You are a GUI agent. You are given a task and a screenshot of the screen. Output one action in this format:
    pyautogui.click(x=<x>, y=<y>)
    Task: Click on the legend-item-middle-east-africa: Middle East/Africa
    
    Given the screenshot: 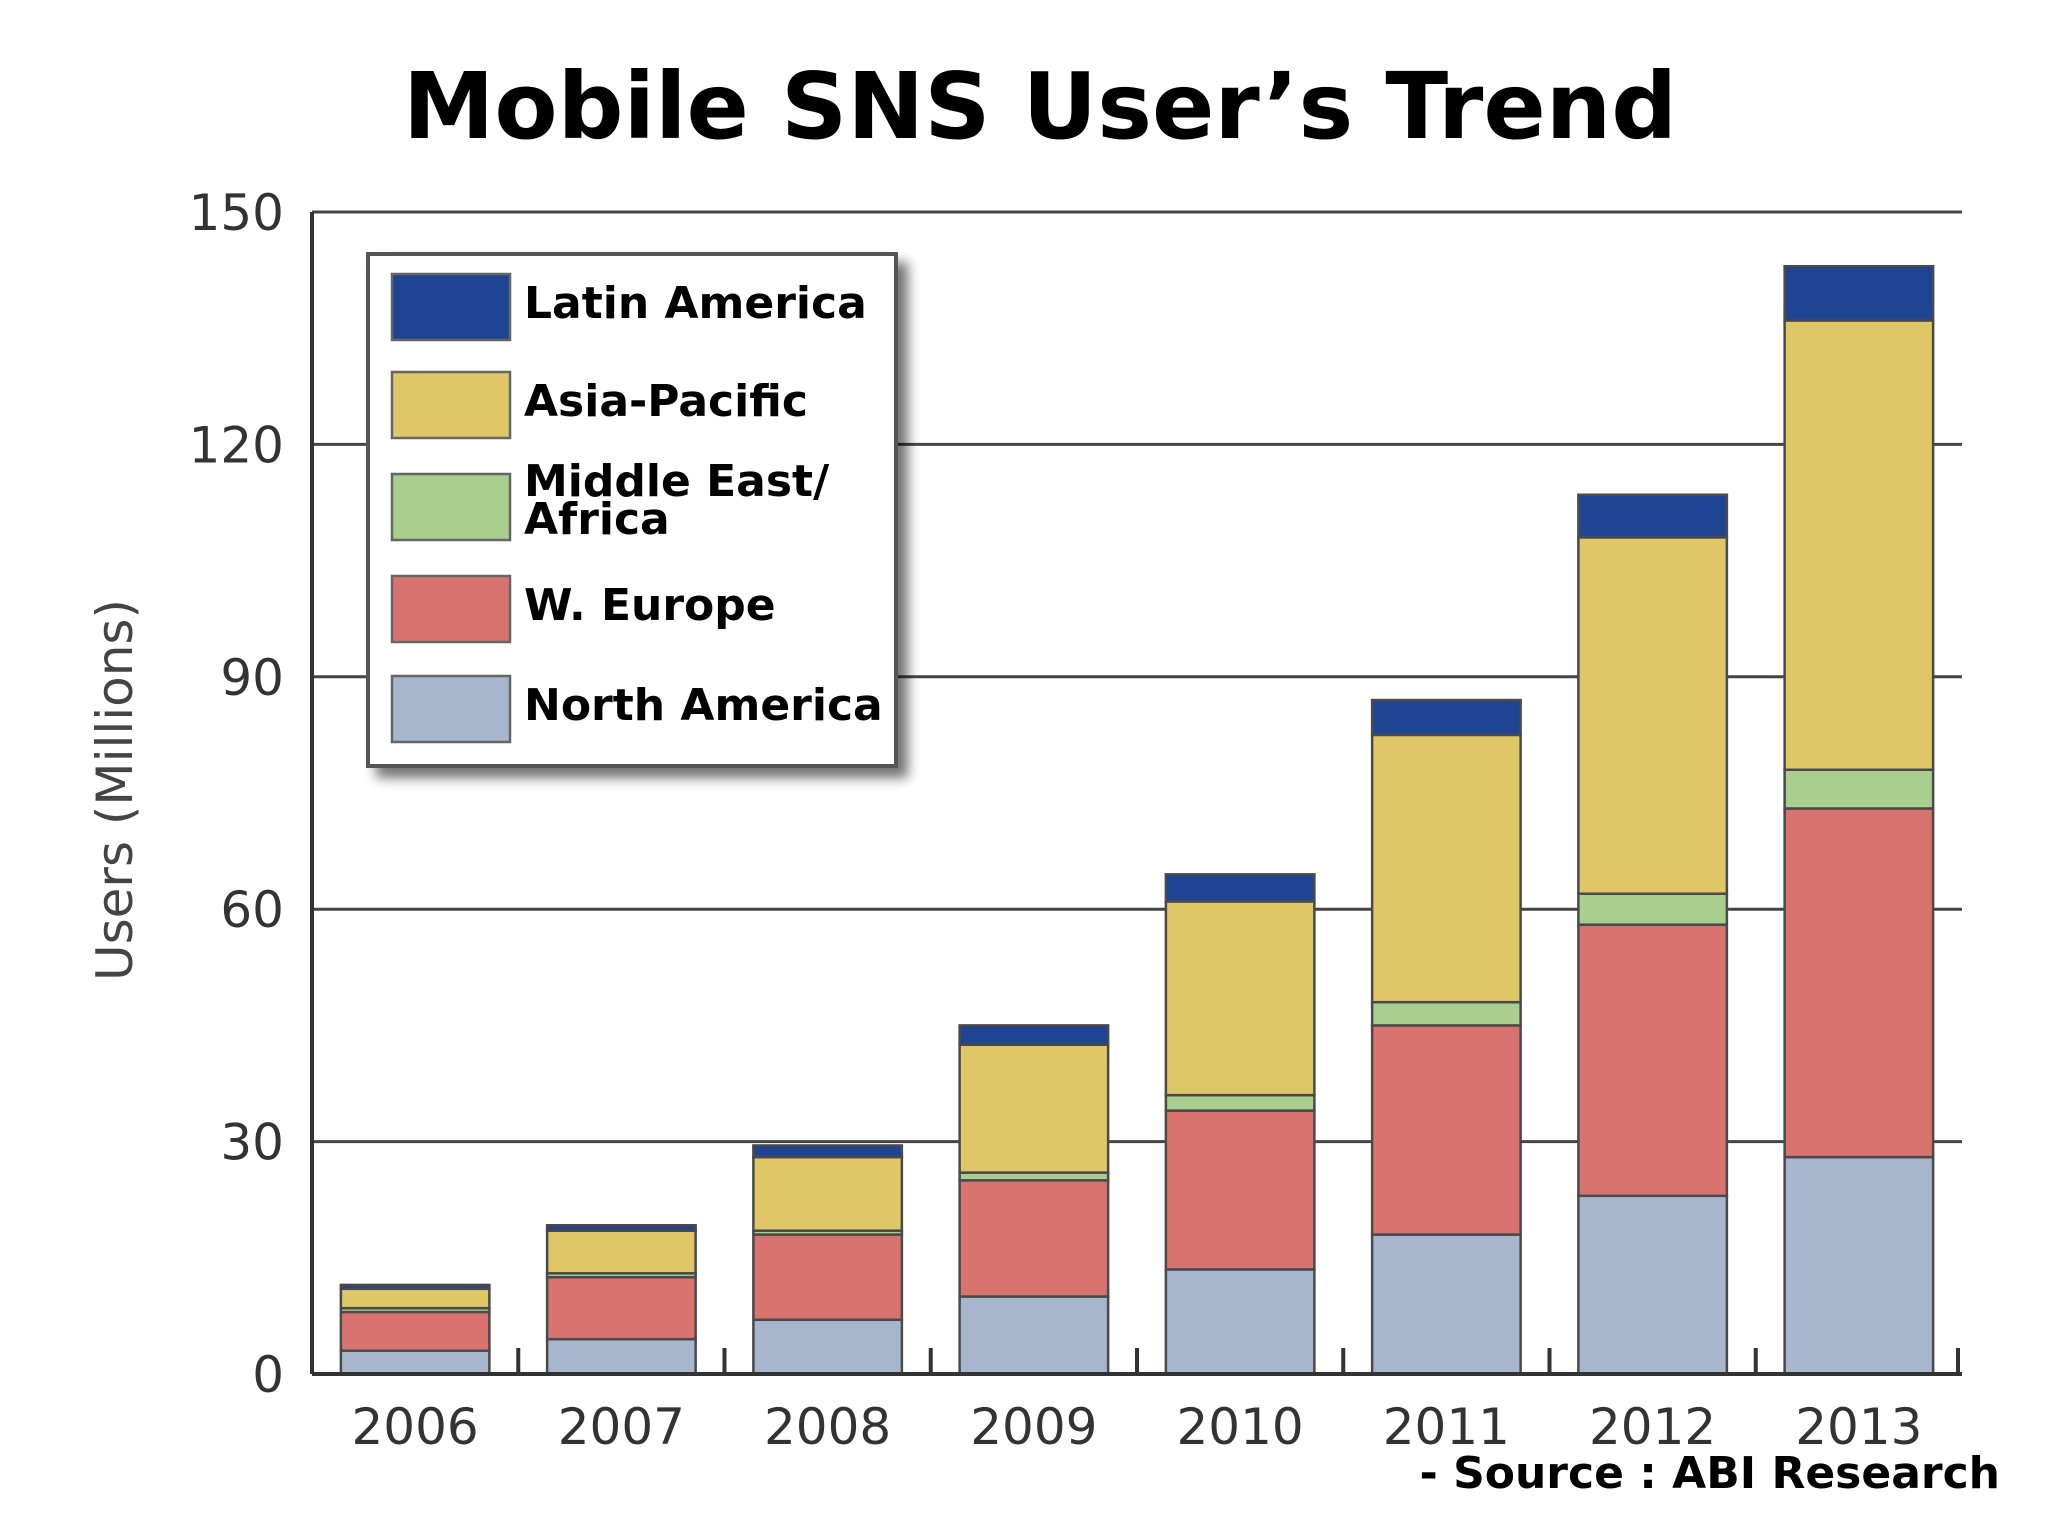 What is the action you would take?
    pyautogui.click(x=610, y=500)
    